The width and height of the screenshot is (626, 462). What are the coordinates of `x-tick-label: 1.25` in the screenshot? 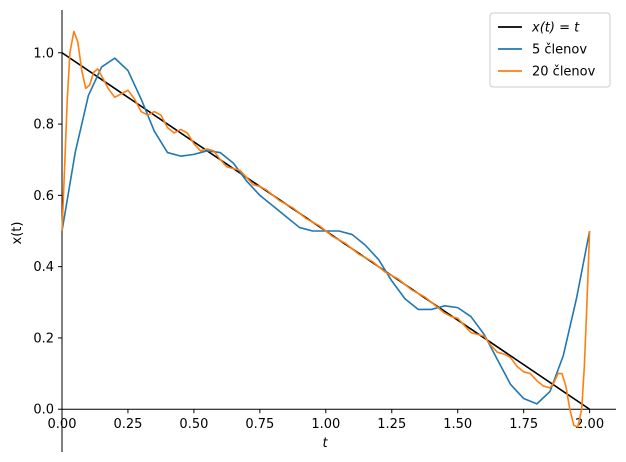 It's located at (391, 424).